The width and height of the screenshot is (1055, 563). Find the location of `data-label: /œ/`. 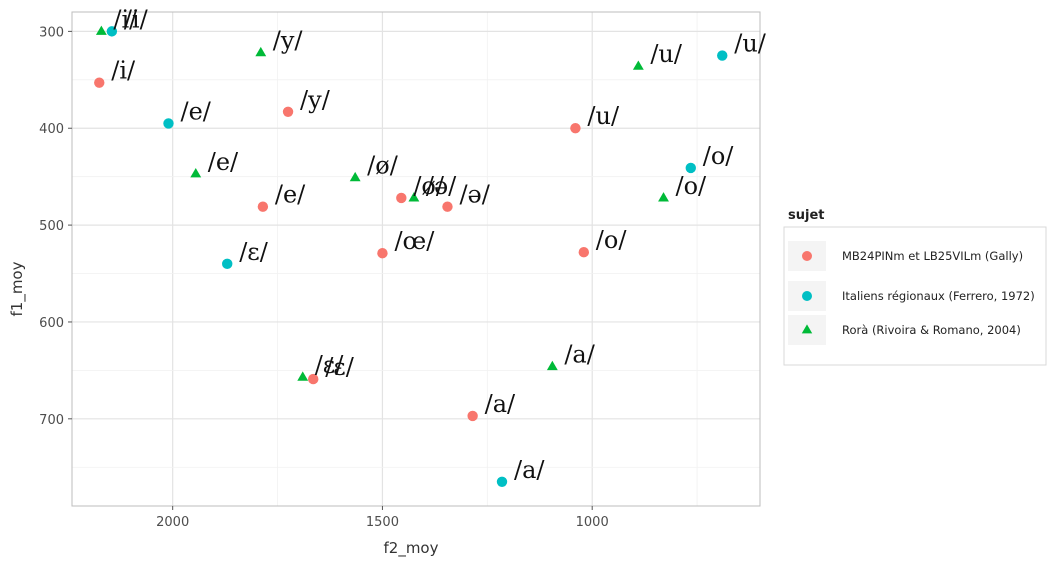

data-label: /œ/ is located at coordinates (414, 241).